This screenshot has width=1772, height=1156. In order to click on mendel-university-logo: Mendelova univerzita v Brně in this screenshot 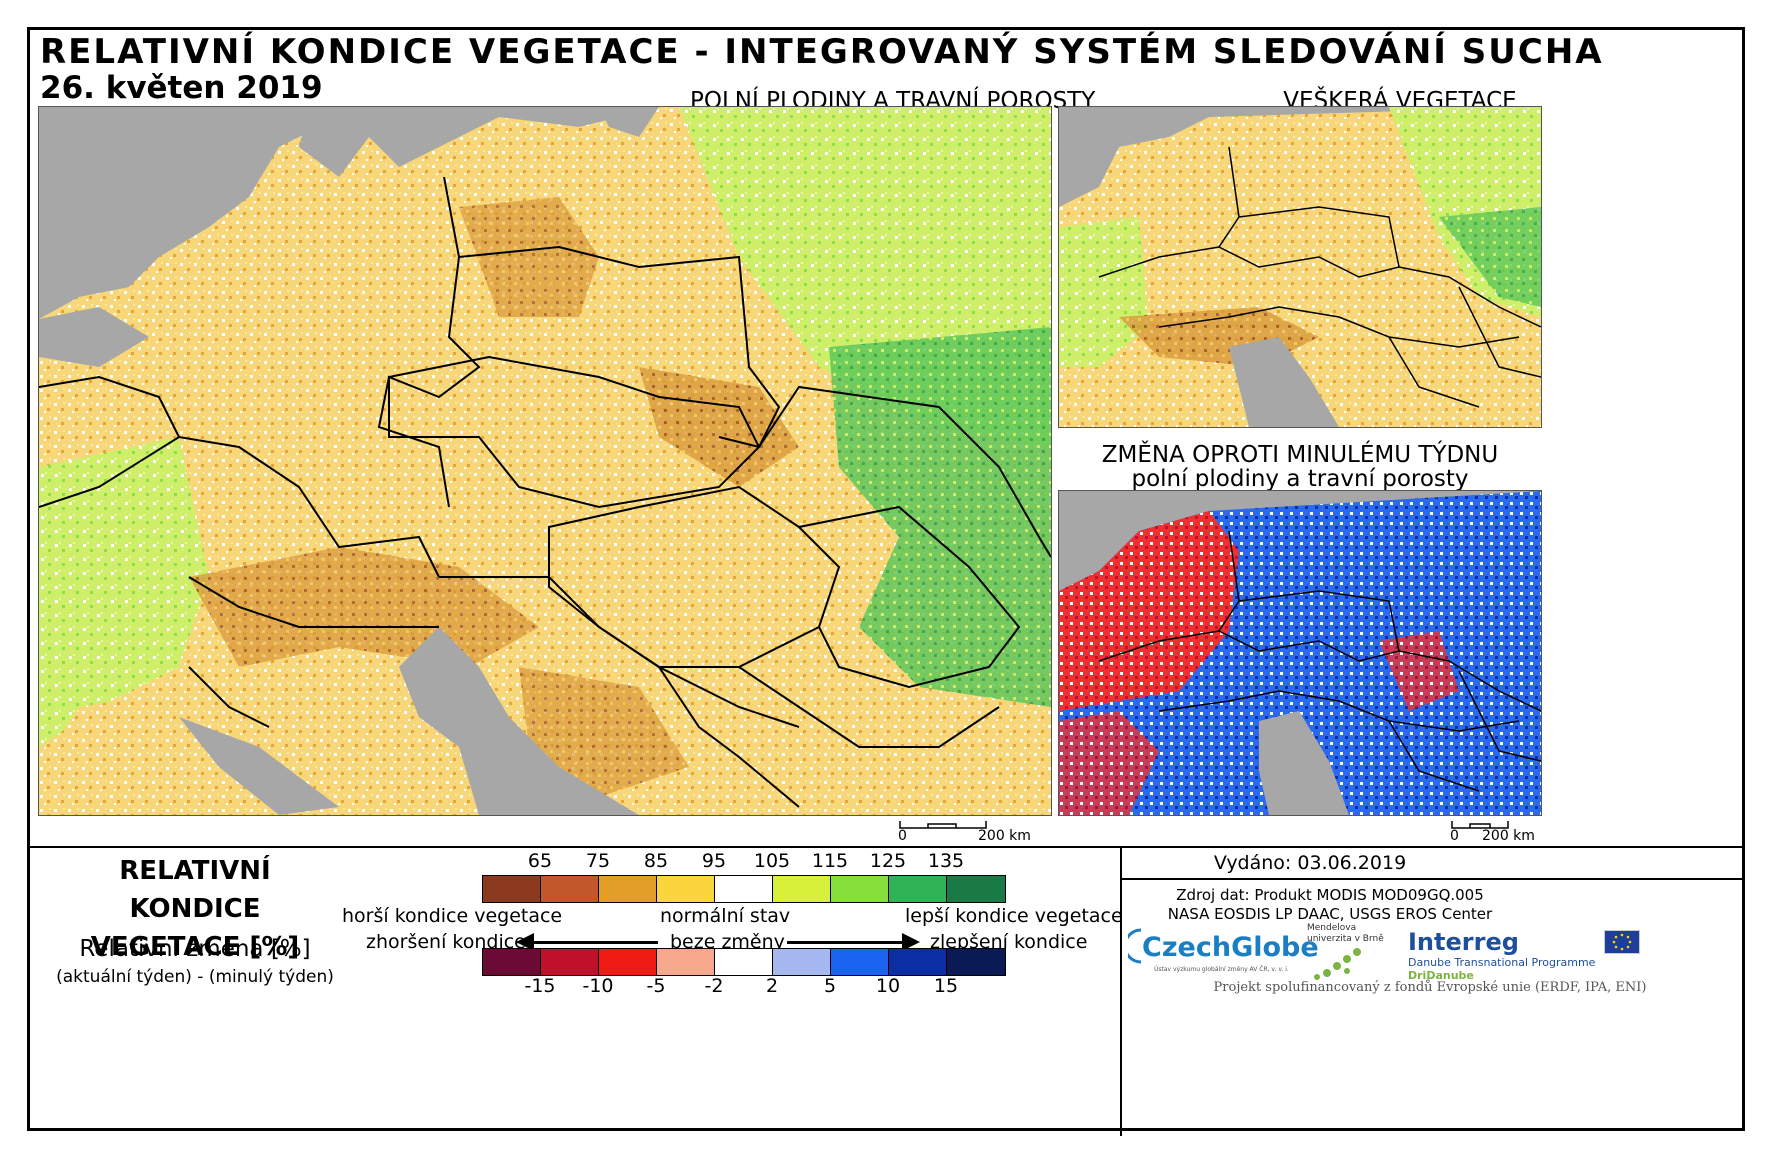, I will do `click(1352, 954)`.